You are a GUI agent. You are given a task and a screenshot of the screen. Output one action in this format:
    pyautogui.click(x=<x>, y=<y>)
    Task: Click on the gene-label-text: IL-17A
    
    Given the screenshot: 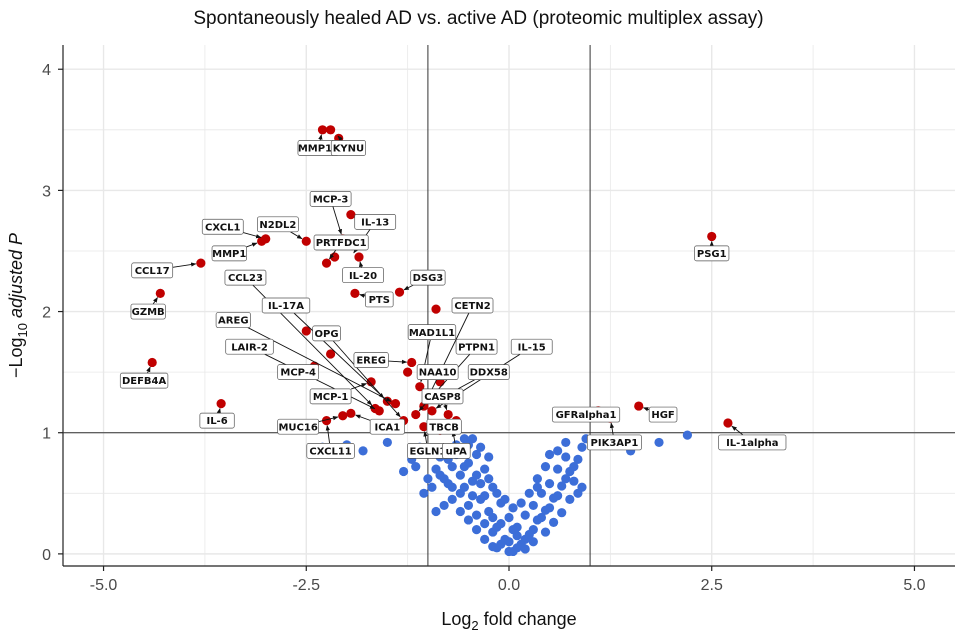 What is the action you would take?
    pyautogui.click(x=286, y=306)
    